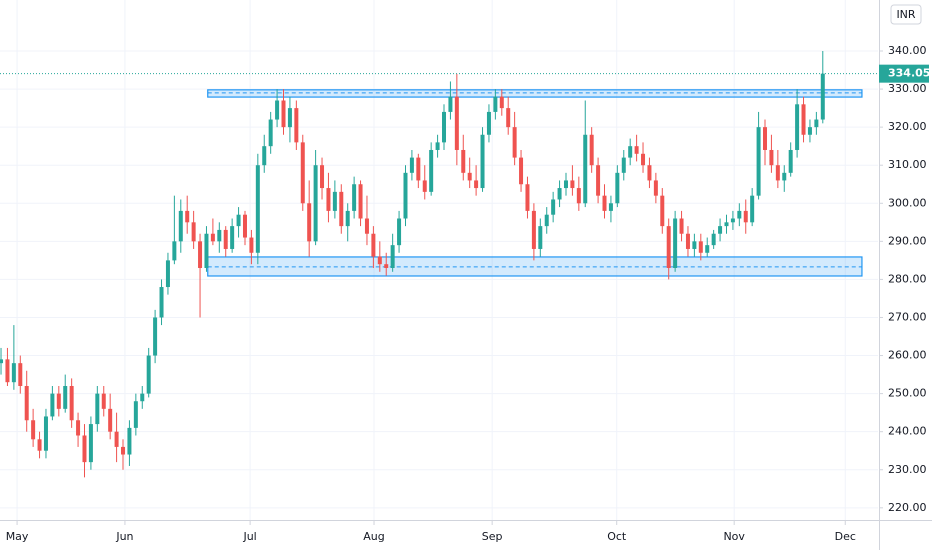 This screenshot has height=550, width=932. I want to click on y-tick-label: 230.00, so click(907, 469).